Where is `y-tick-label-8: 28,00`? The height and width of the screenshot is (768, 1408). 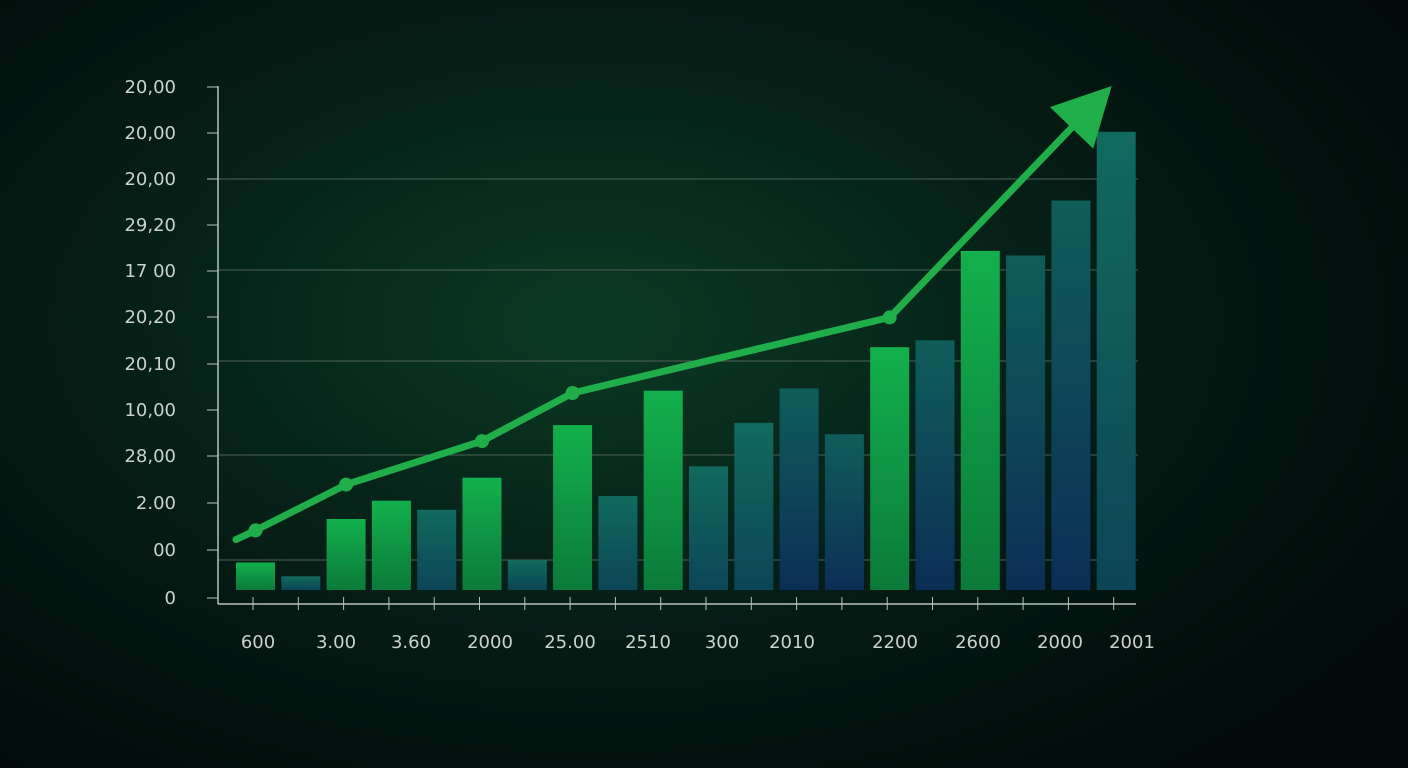
y-tick-label-8: 28,00 is located at coordinates (150, 456).